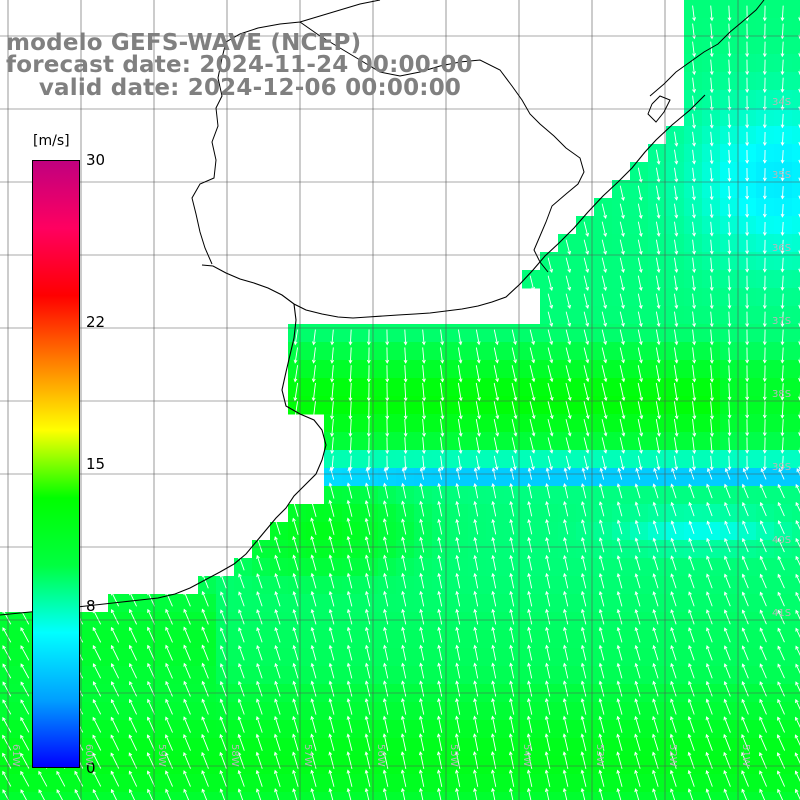  Describe the element at coordinates (307, 755) in the screenshot. I see `longitude-label: 57W` at that location.